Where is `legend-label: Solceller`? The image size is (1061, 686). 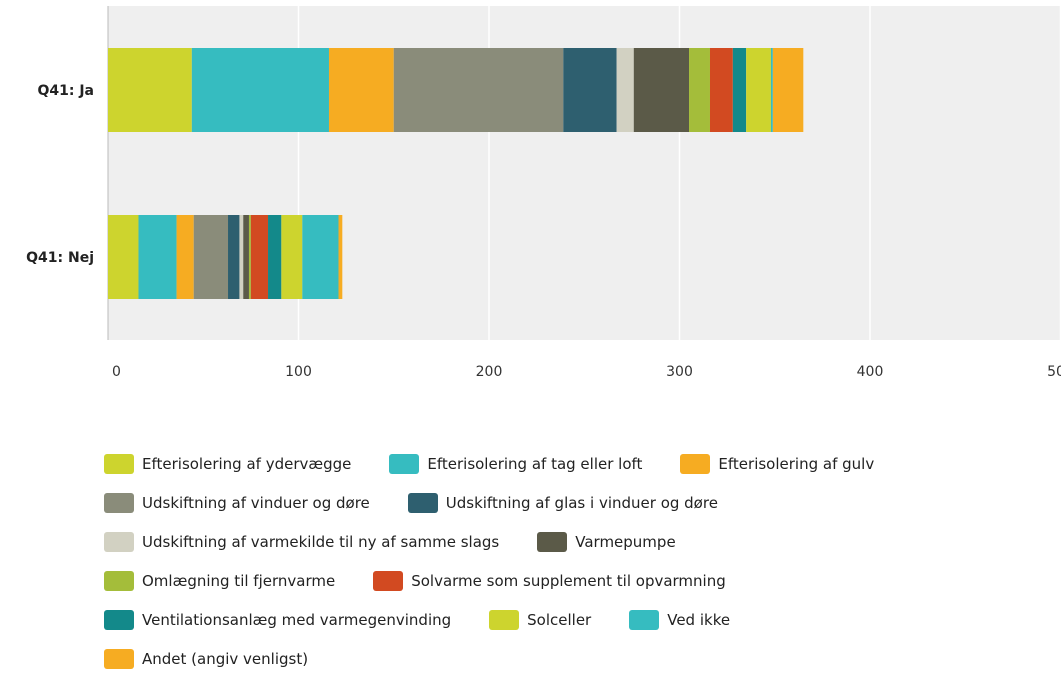
legend-label: Solceller is located at coordinates (559, 619).